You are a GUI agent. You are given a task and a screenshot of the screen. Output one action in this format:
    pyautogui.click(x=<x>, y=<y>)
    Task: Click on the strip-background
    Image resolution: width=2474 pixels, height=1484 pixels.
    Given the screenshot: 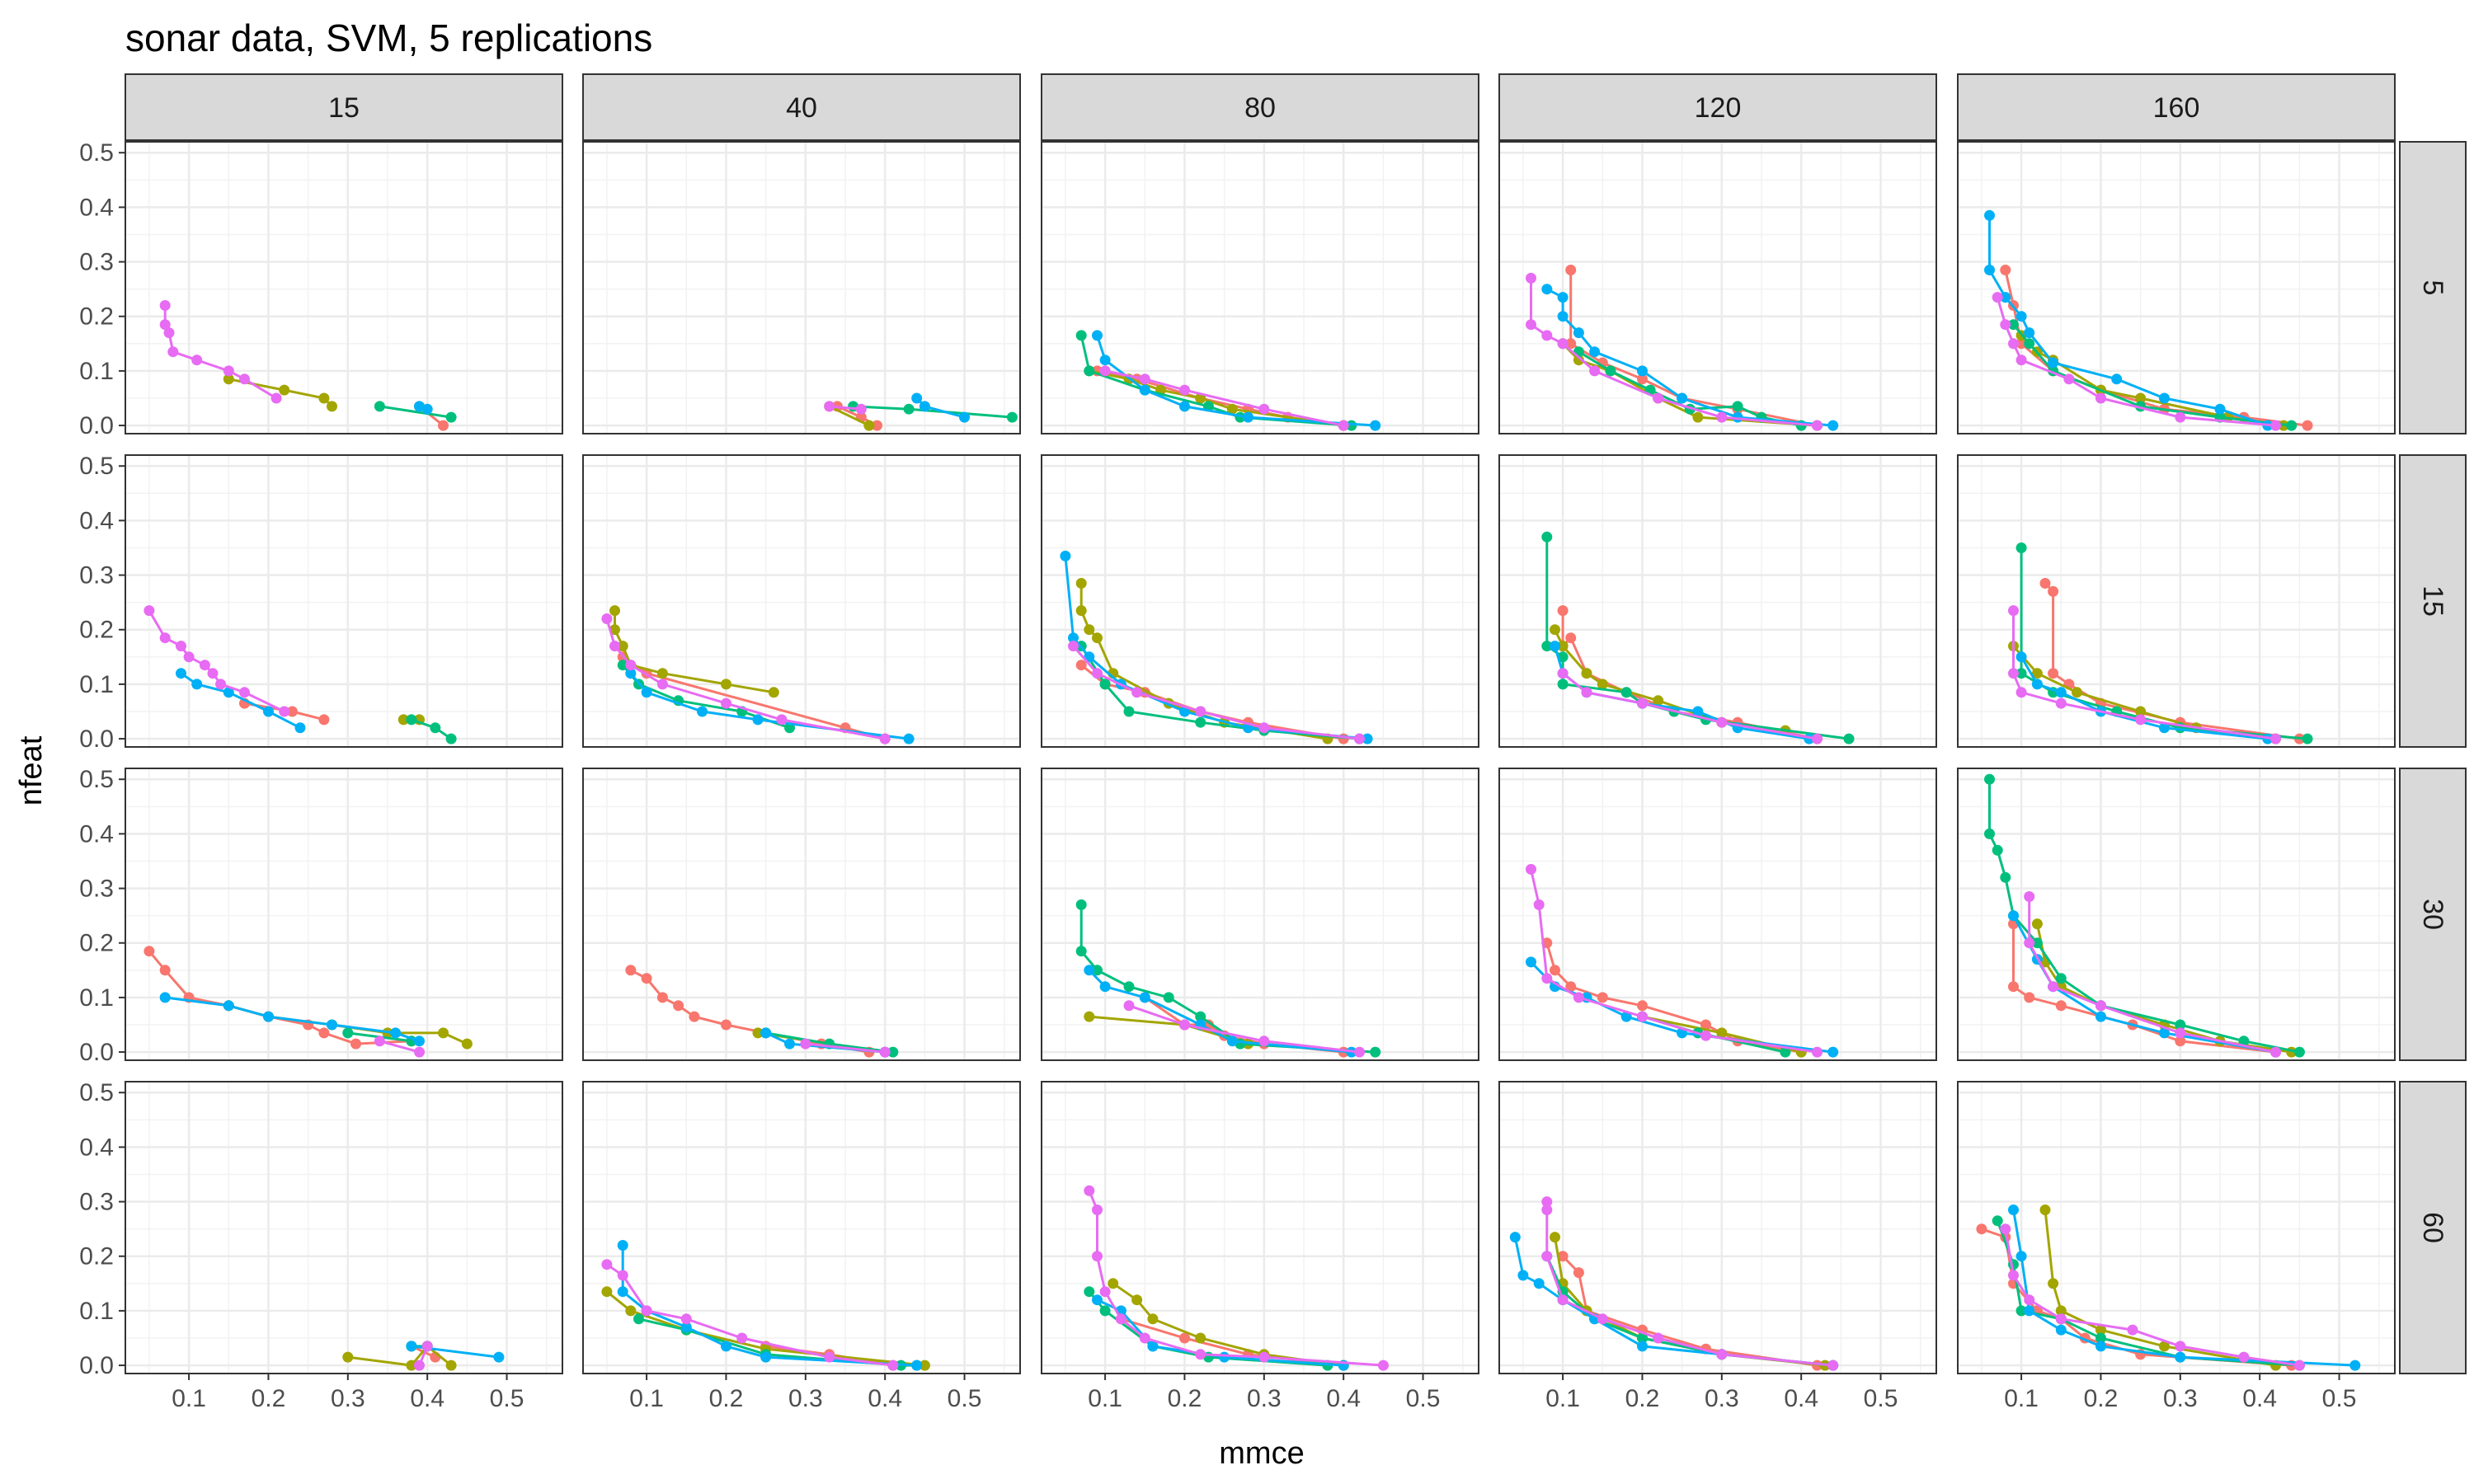 What is the action you would take?
    pyautogui.click(x=2433, y=1227)
    